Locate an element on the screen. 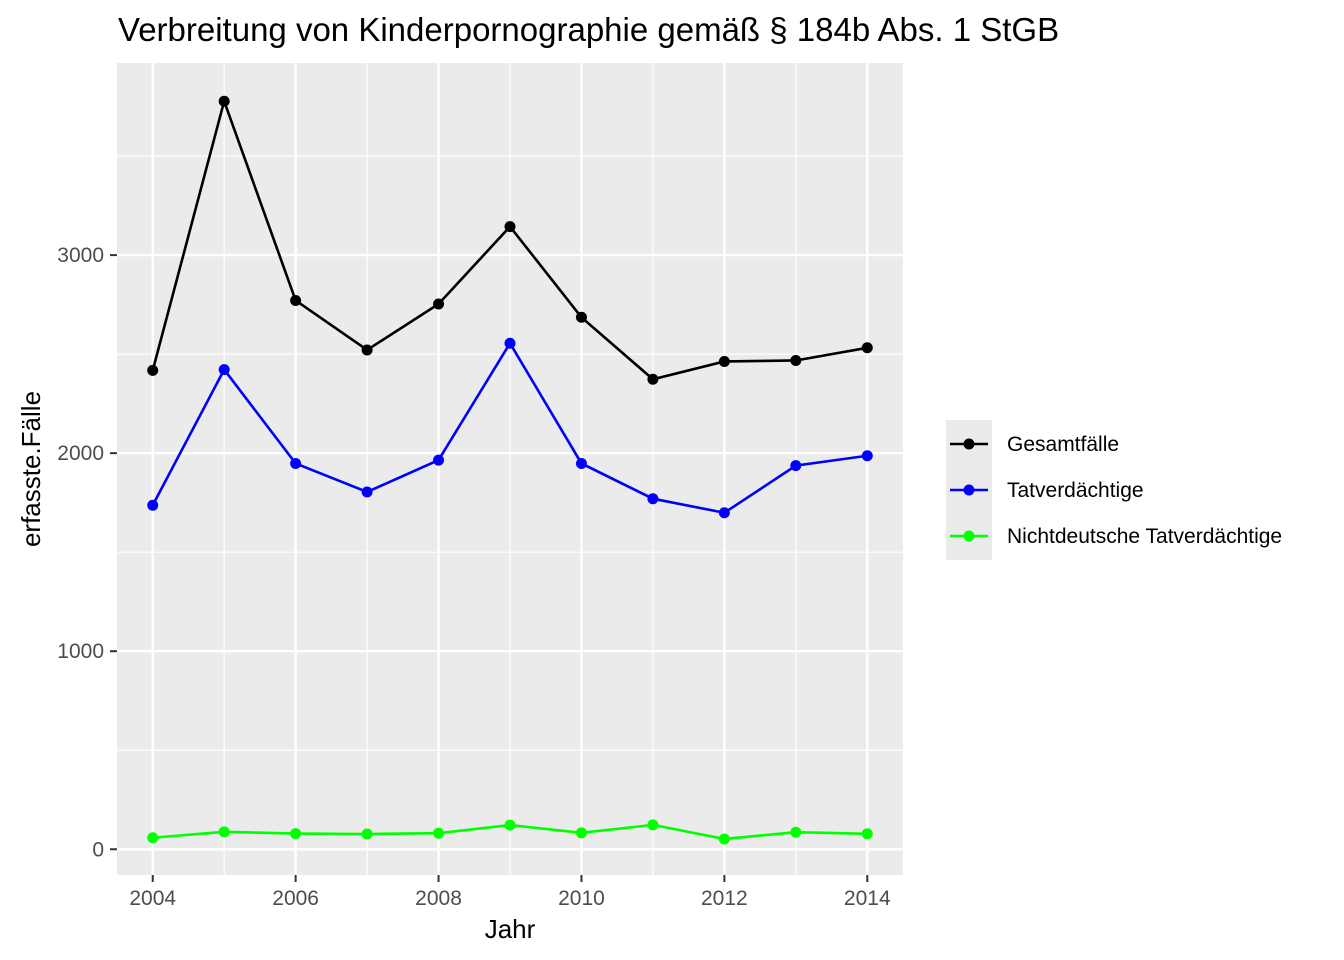 The height and width of the screenshot is (960, 1344). y-tick-label: 3000 is located at coordinates (80, 255).